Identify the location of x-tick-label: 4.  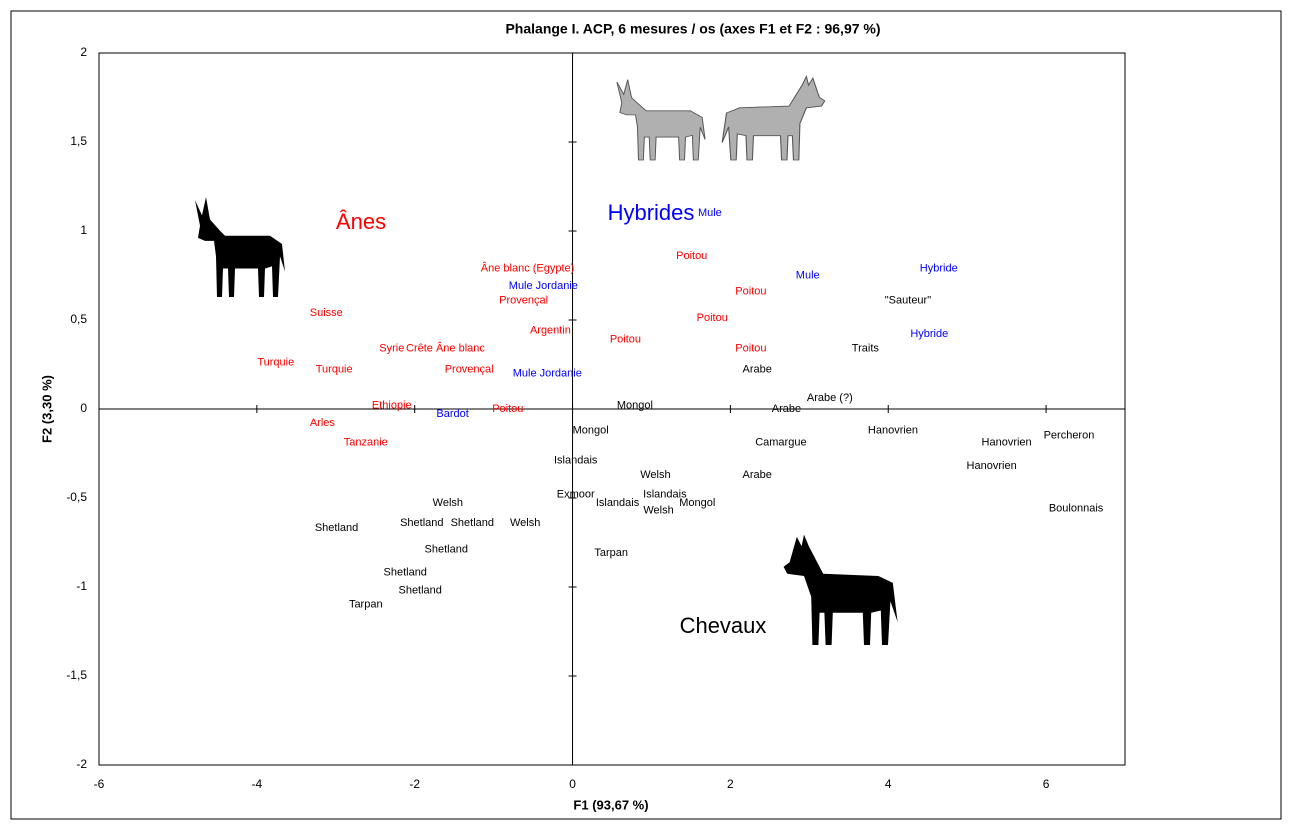
(888, 784).